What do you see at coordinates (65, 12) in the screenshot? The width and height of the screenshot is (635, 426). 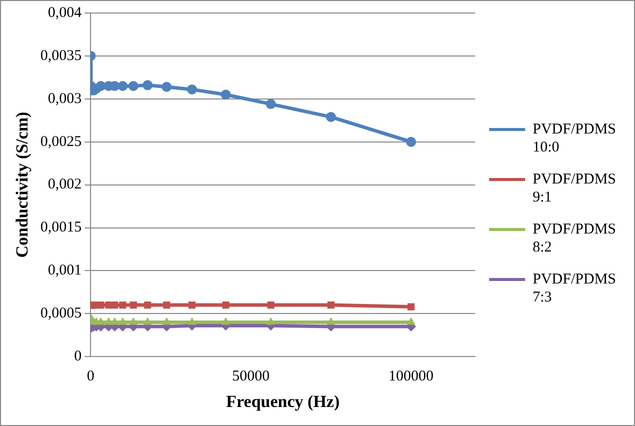 I see `y-tick-label: 0,004` at bounding box center [65, 12].